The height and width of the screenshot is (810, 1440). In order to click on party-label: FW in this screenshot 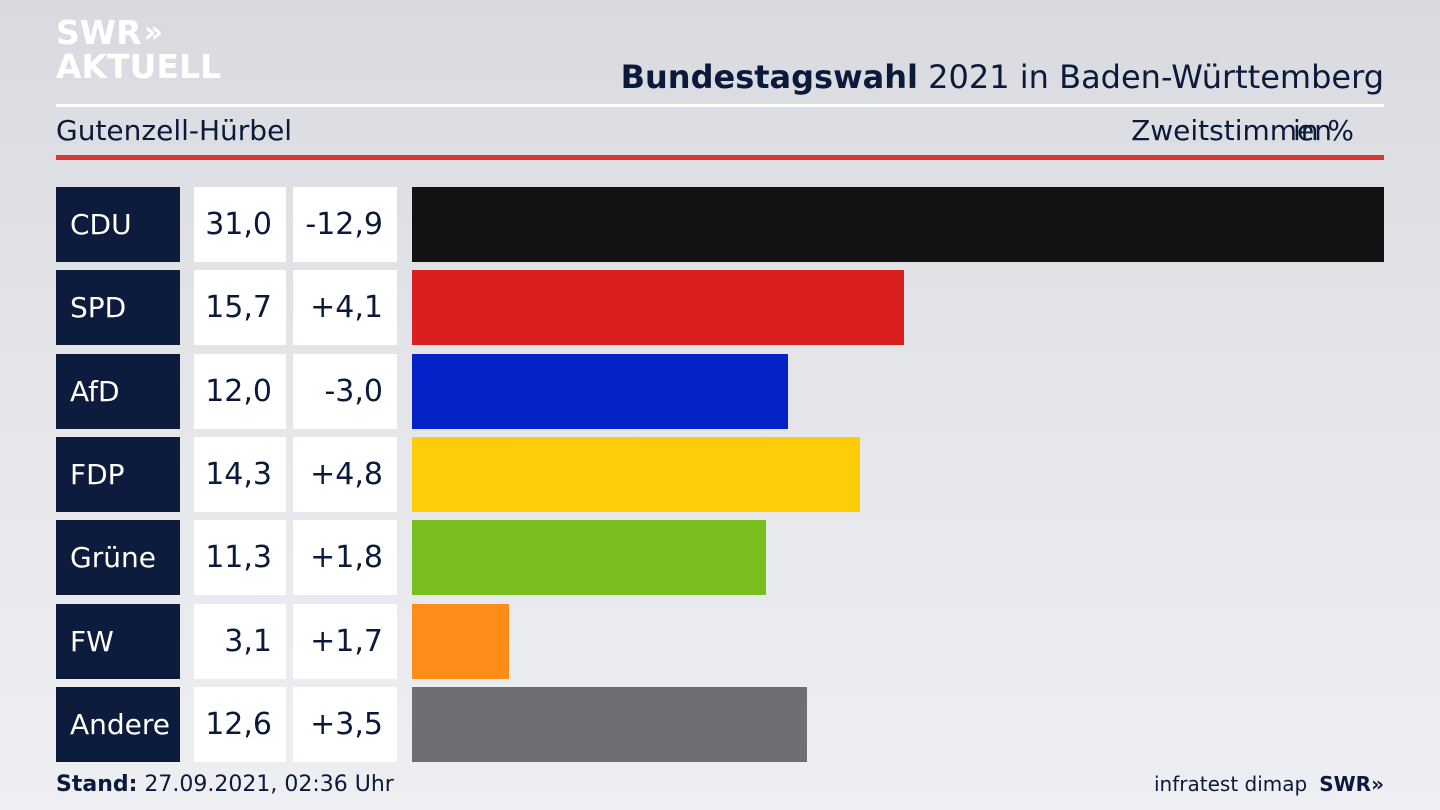, I will do `click(118, 641)`.